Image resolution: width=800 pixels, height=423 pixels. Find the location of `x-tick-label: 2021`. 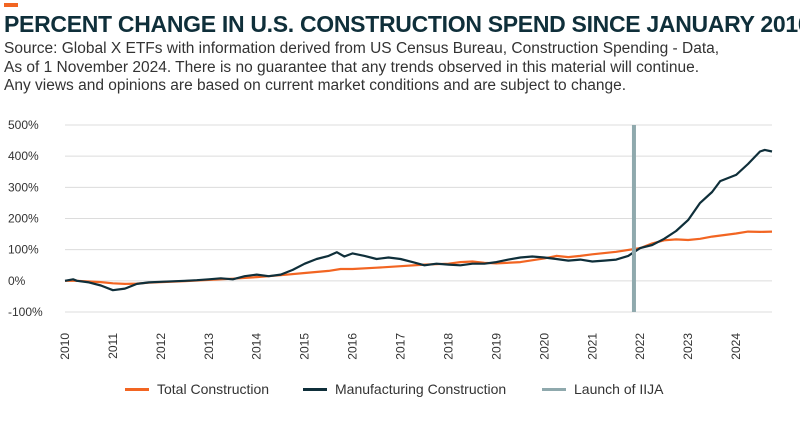

x-tick-label: 2021 is located at coordinates (592, 346).